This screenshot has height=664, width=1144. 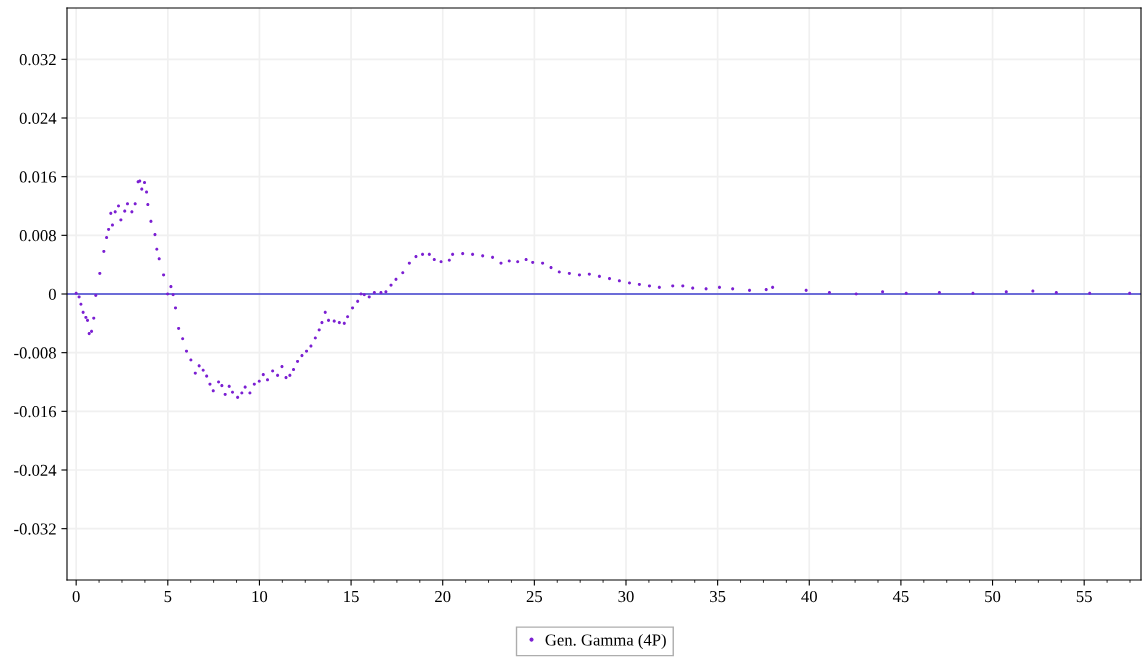 I want to click on y-tick-label: -0.016, so click(x=35, y=412).